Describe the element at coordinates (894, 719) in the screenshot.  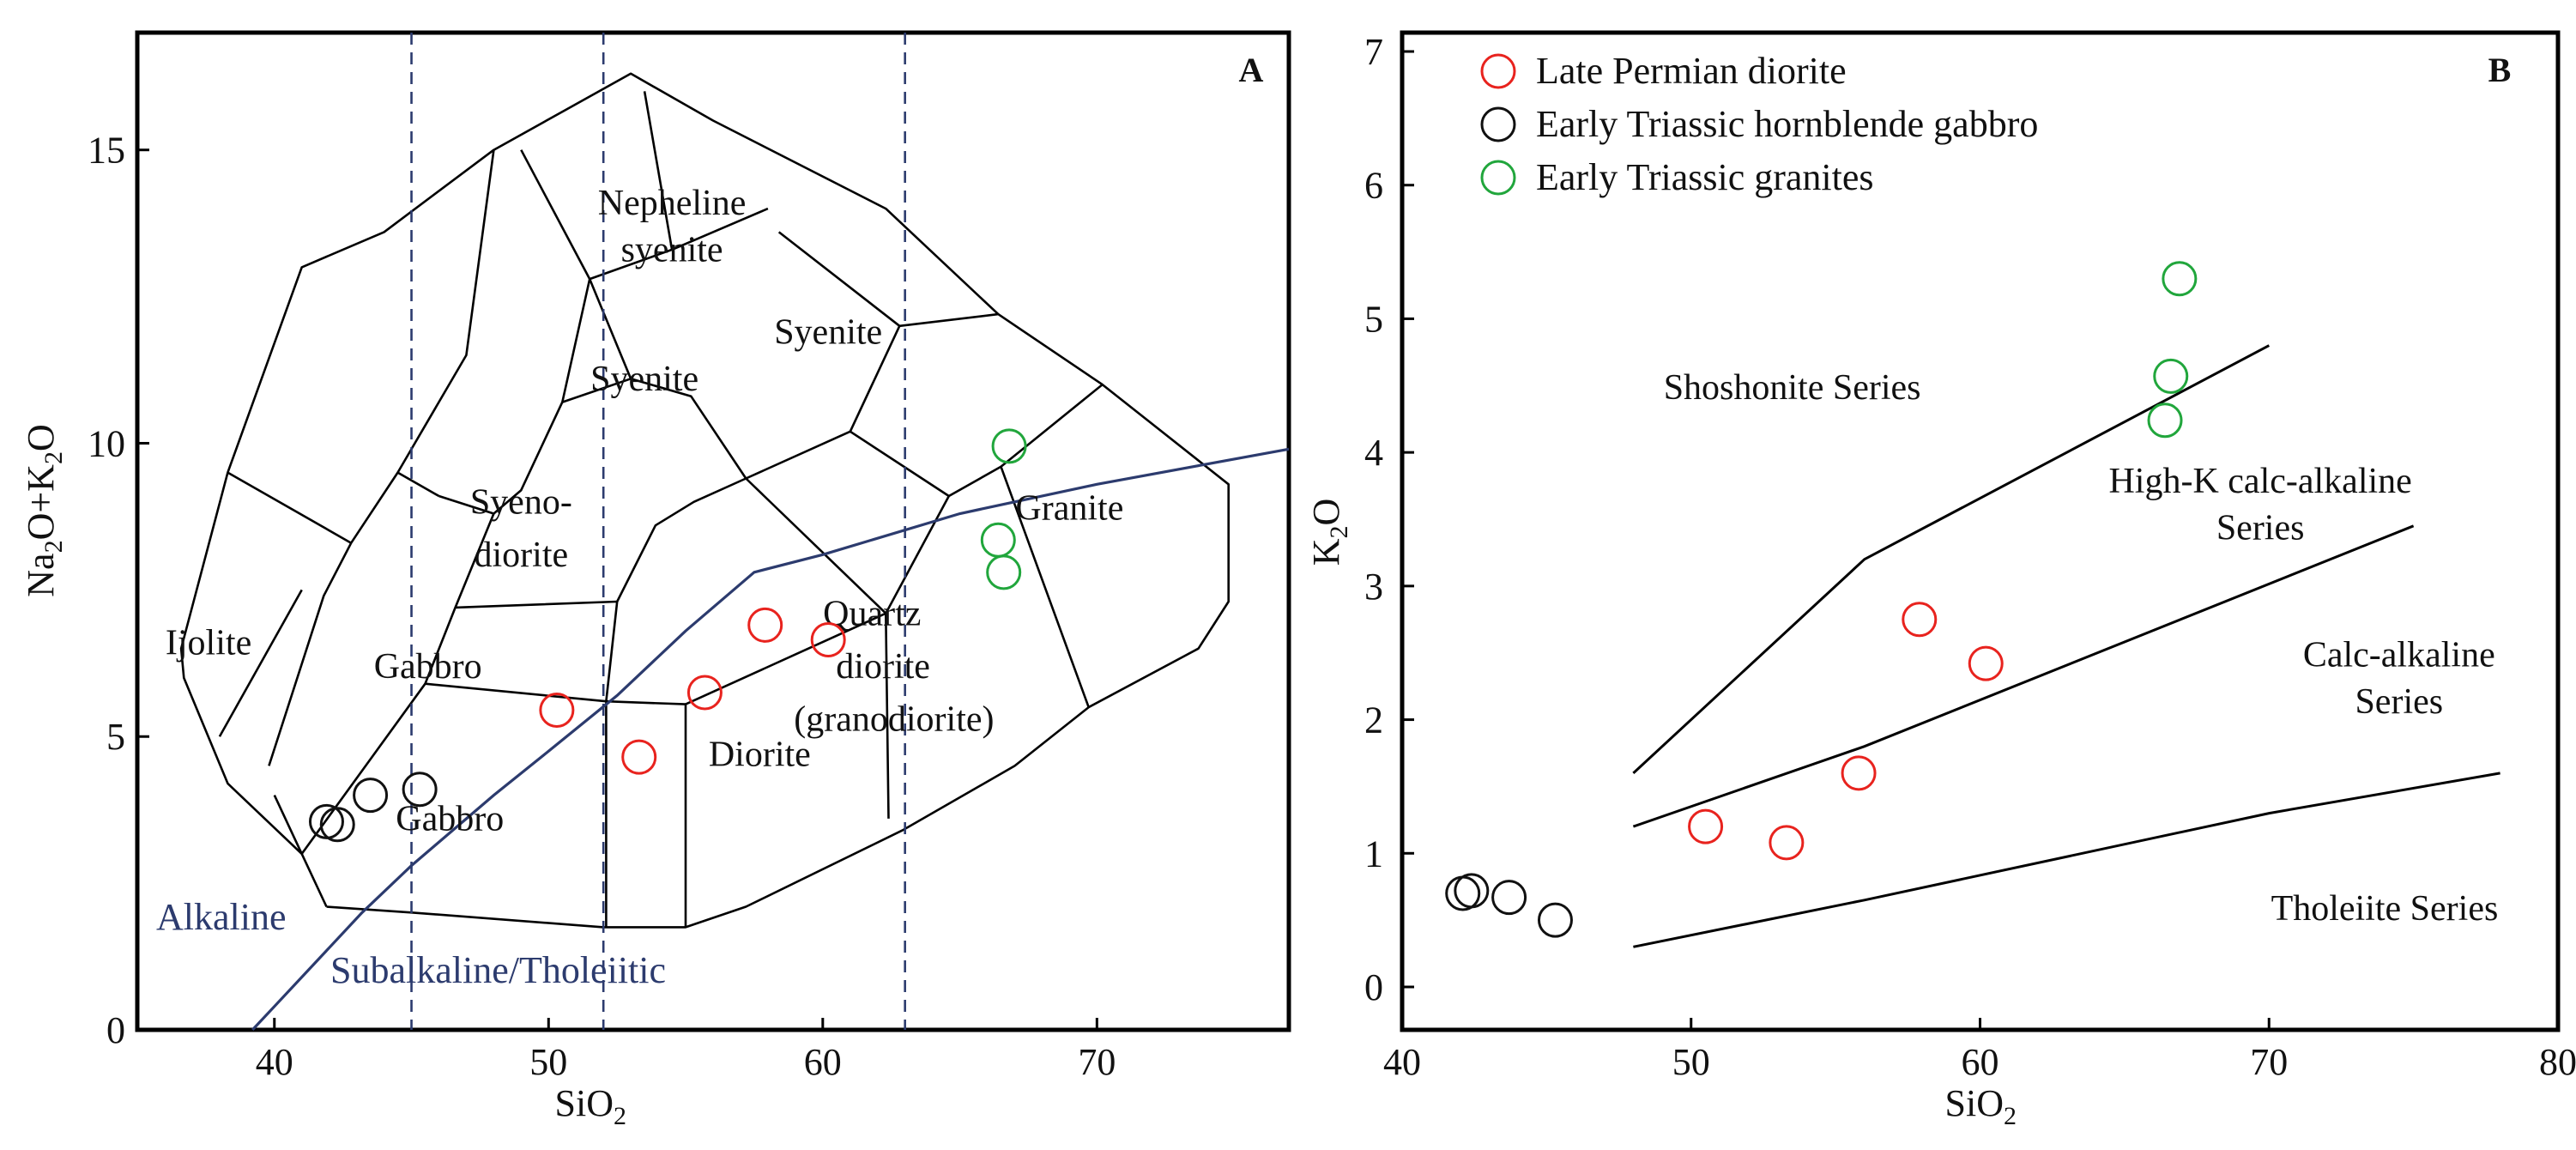
I see `tas-field-label: (granodiorite)` at that location.